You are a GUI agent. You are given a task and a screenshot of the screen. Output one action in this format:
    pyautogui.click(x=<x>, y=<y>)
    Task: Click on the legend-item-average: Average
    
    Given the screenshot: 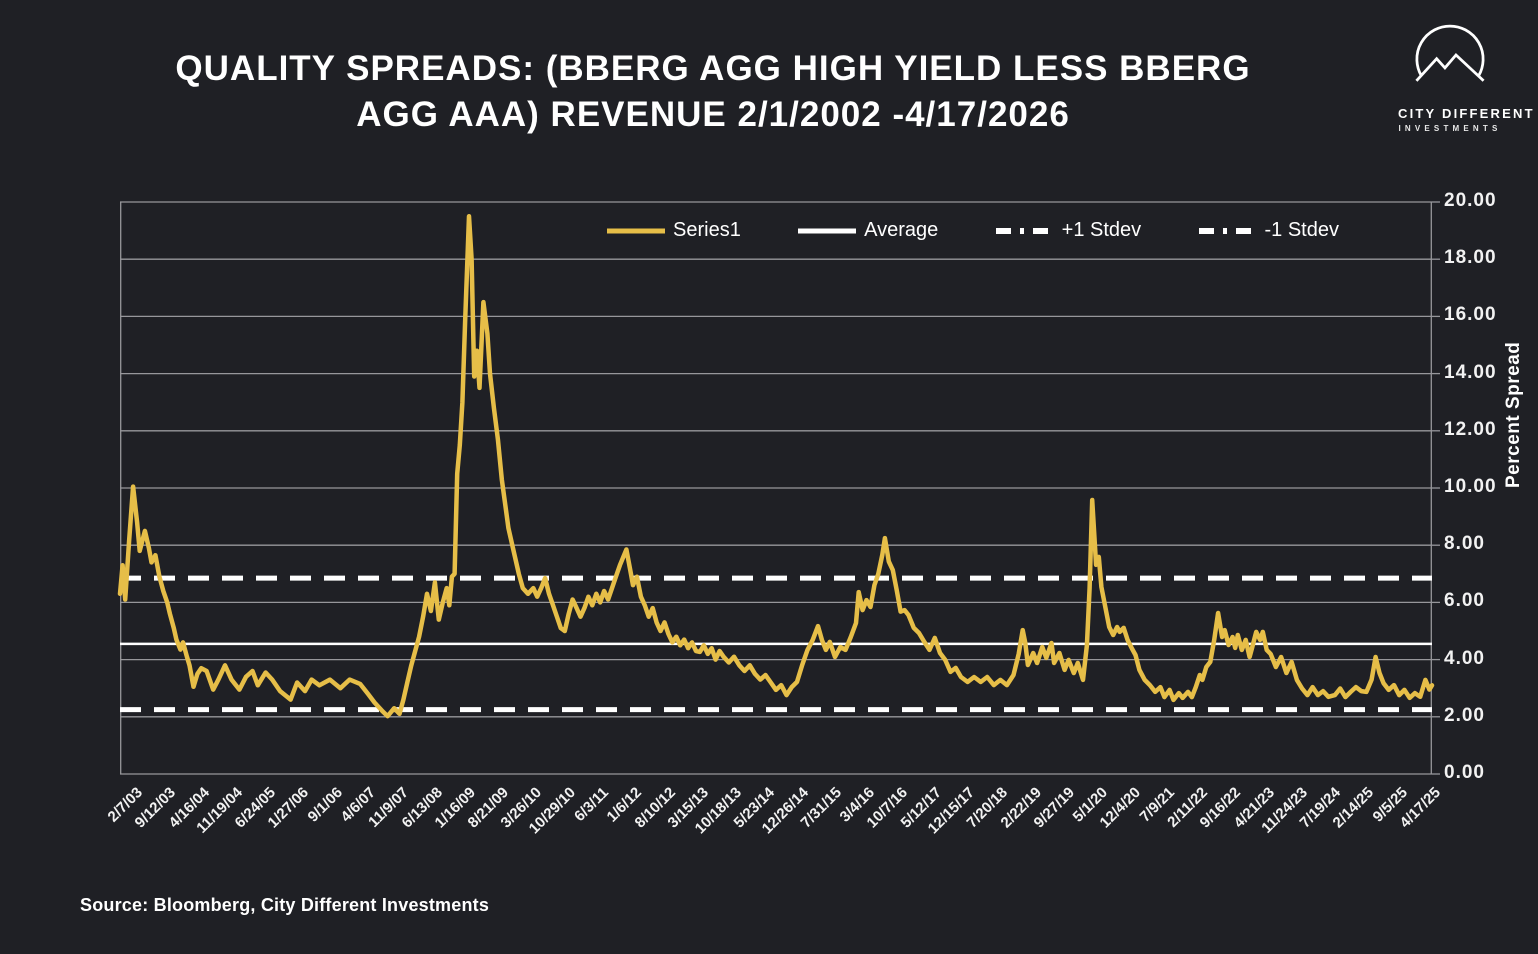 What is the action you would take?
    pyautogui.click(x=868, y=230)
    